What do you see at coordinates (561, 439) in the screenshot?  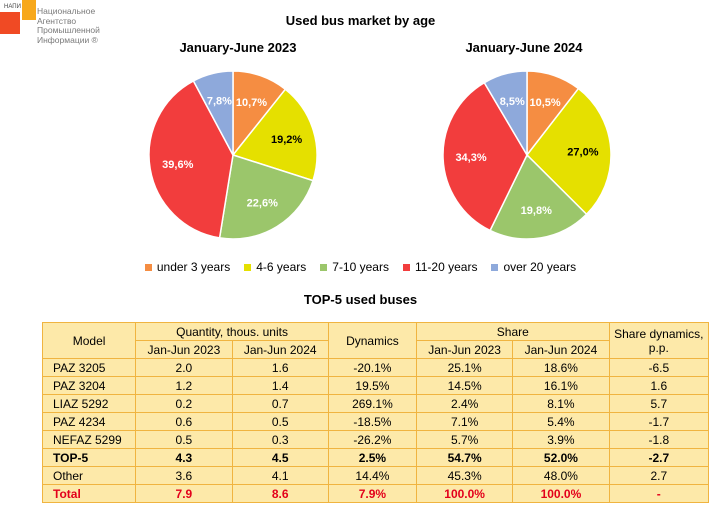 I see `table-cell-s2024: 3.9%` at bounding box center [561, 439].